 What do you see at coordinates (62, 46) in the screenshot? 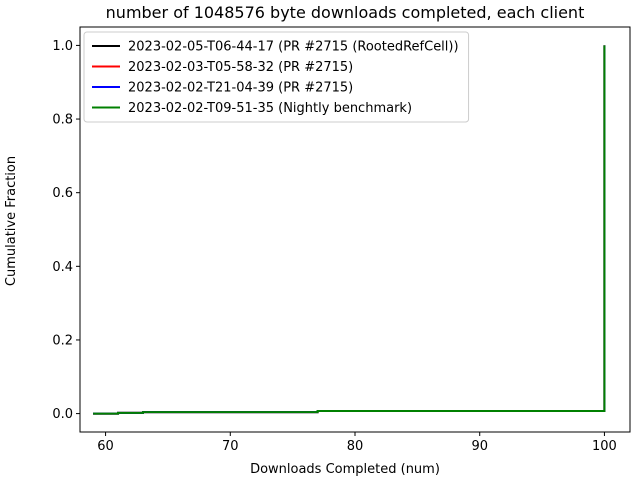
I see `y-tick-label: 1.0` at bounding box center [62, 46].